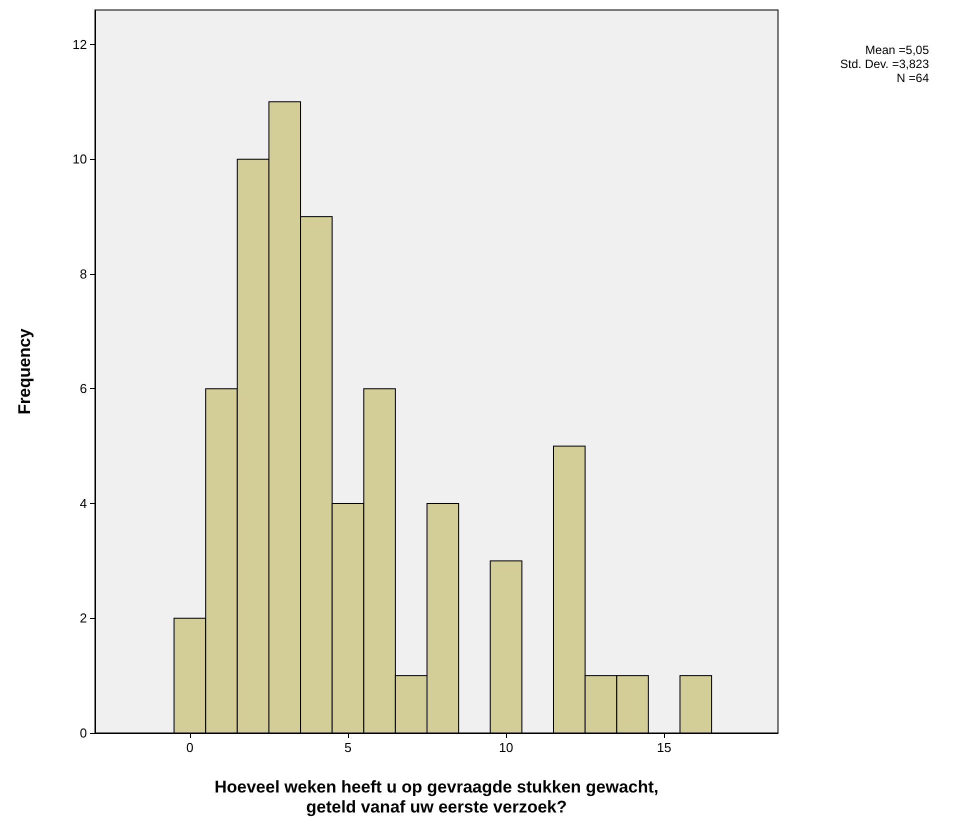 The image size is (973, 840). Describe the element at coordinates (83, 733) in the screenshot. I see `y-tick-label: 0` at that location.